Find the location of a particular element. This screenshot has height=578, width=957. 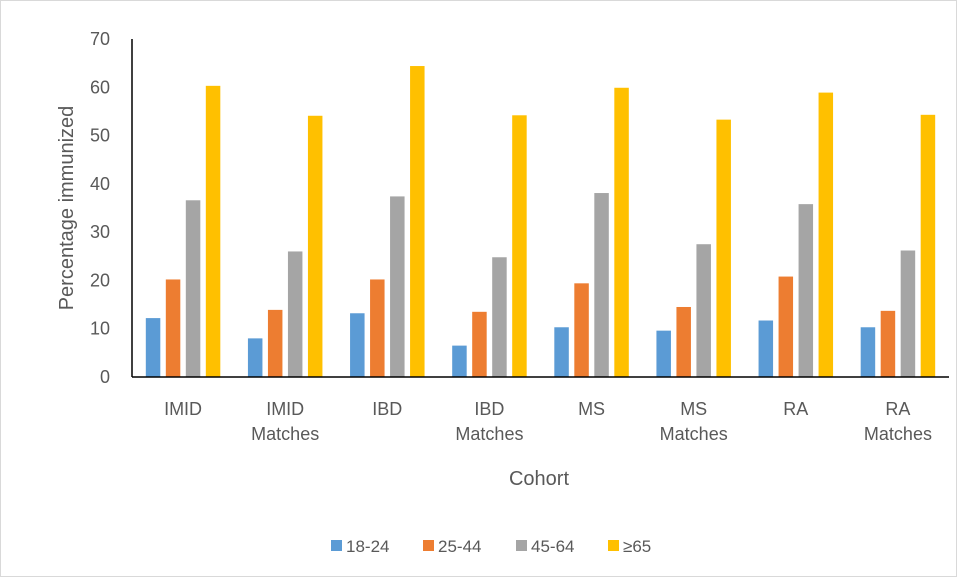

y-tick-label: 30 is located at coordinates (100, 232).